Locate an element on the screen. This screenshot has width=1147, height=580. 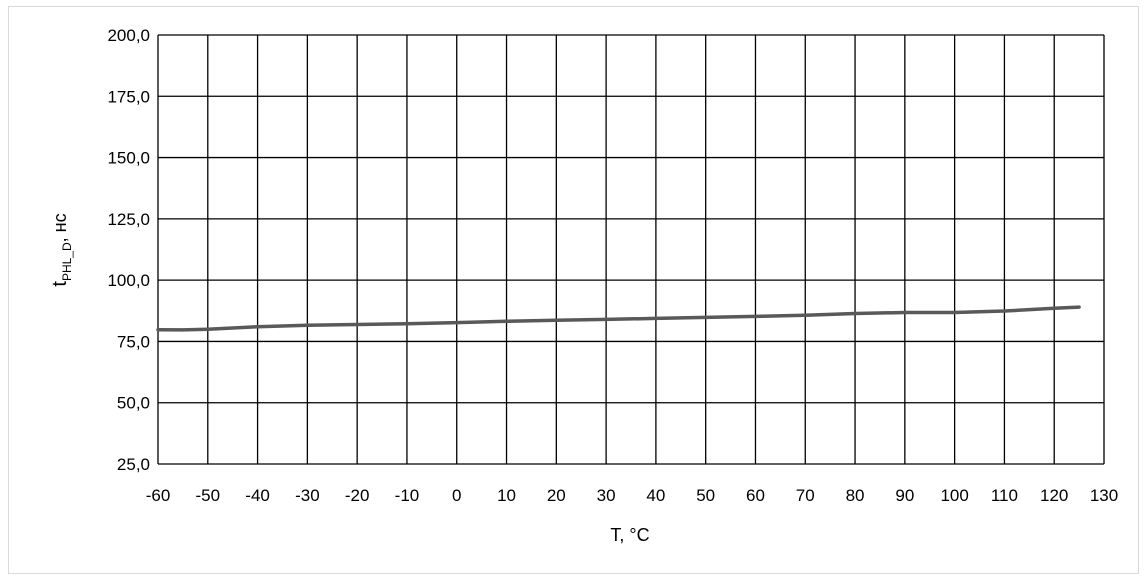
y-tick-label: 200,0 is located at coordinates (128, 35).